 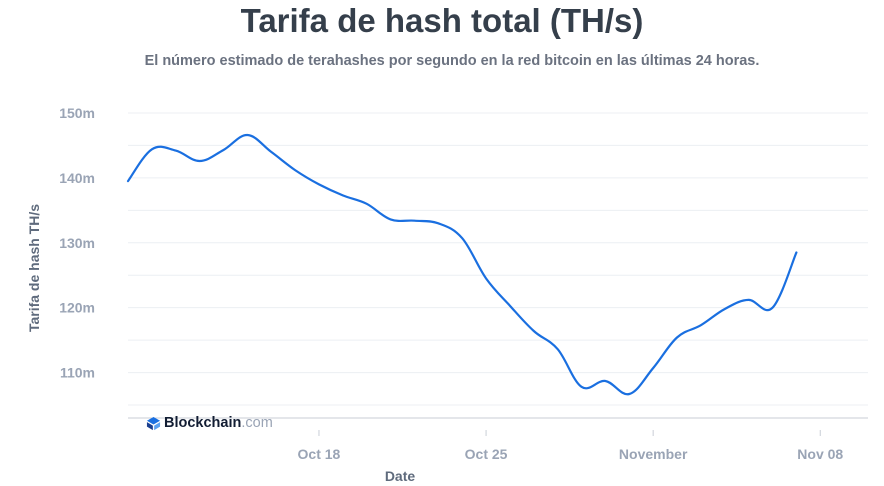 I want to click on x-axis-label: Date, so click(x=400, y=476).